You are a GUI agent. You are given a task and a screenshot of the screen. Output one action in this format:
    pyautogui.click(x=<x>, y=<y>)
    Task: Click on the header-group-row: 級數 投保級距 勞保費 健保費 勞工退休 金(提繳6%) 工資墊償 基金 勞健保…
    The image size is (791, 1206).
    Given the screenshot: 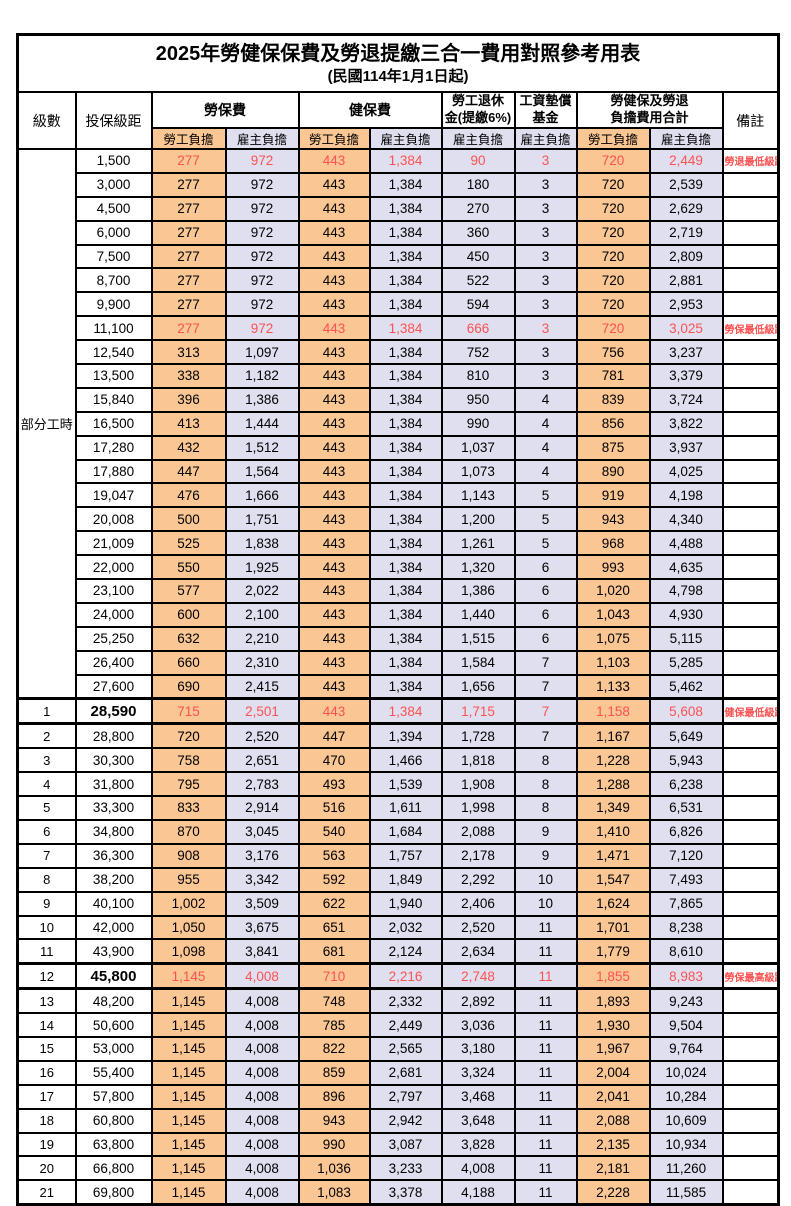 What is the action you would take?
    pyautogui.click(x=398, y=120)
    